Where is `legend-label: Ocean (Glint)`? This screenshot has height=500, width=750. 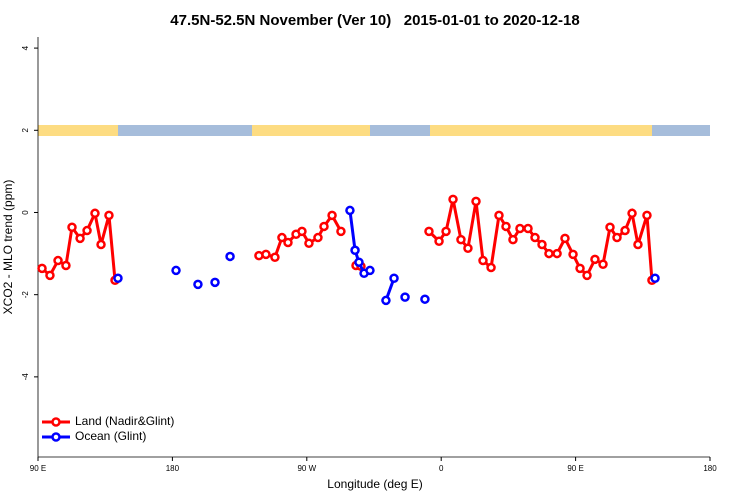
legend-label: Ocean (Glint) is located at coordinates (110, 436).